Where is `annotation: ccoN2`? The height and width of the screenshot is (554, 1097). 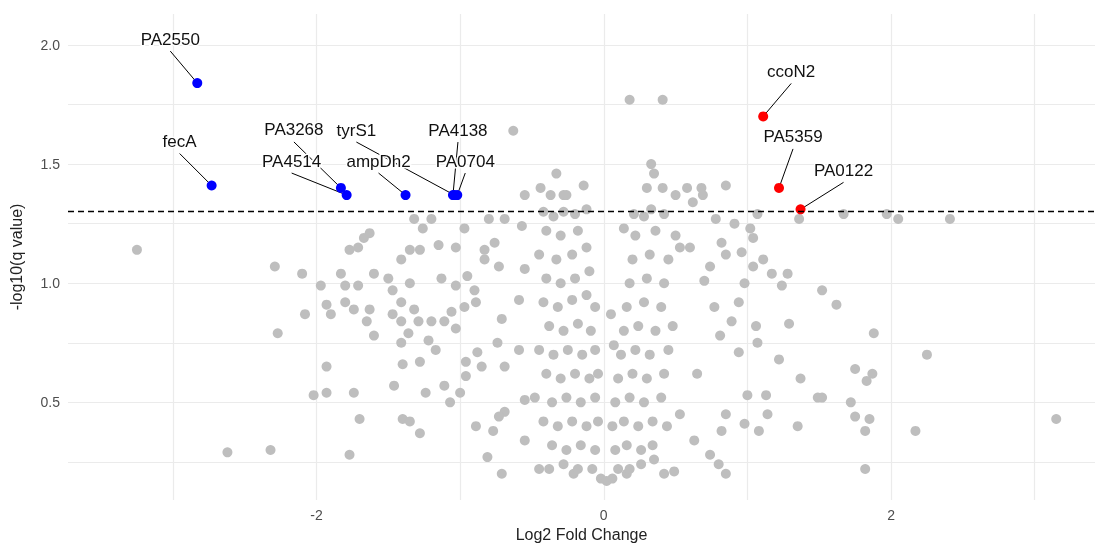 annotation: ccoN2 is located at coordinates (791, 71).